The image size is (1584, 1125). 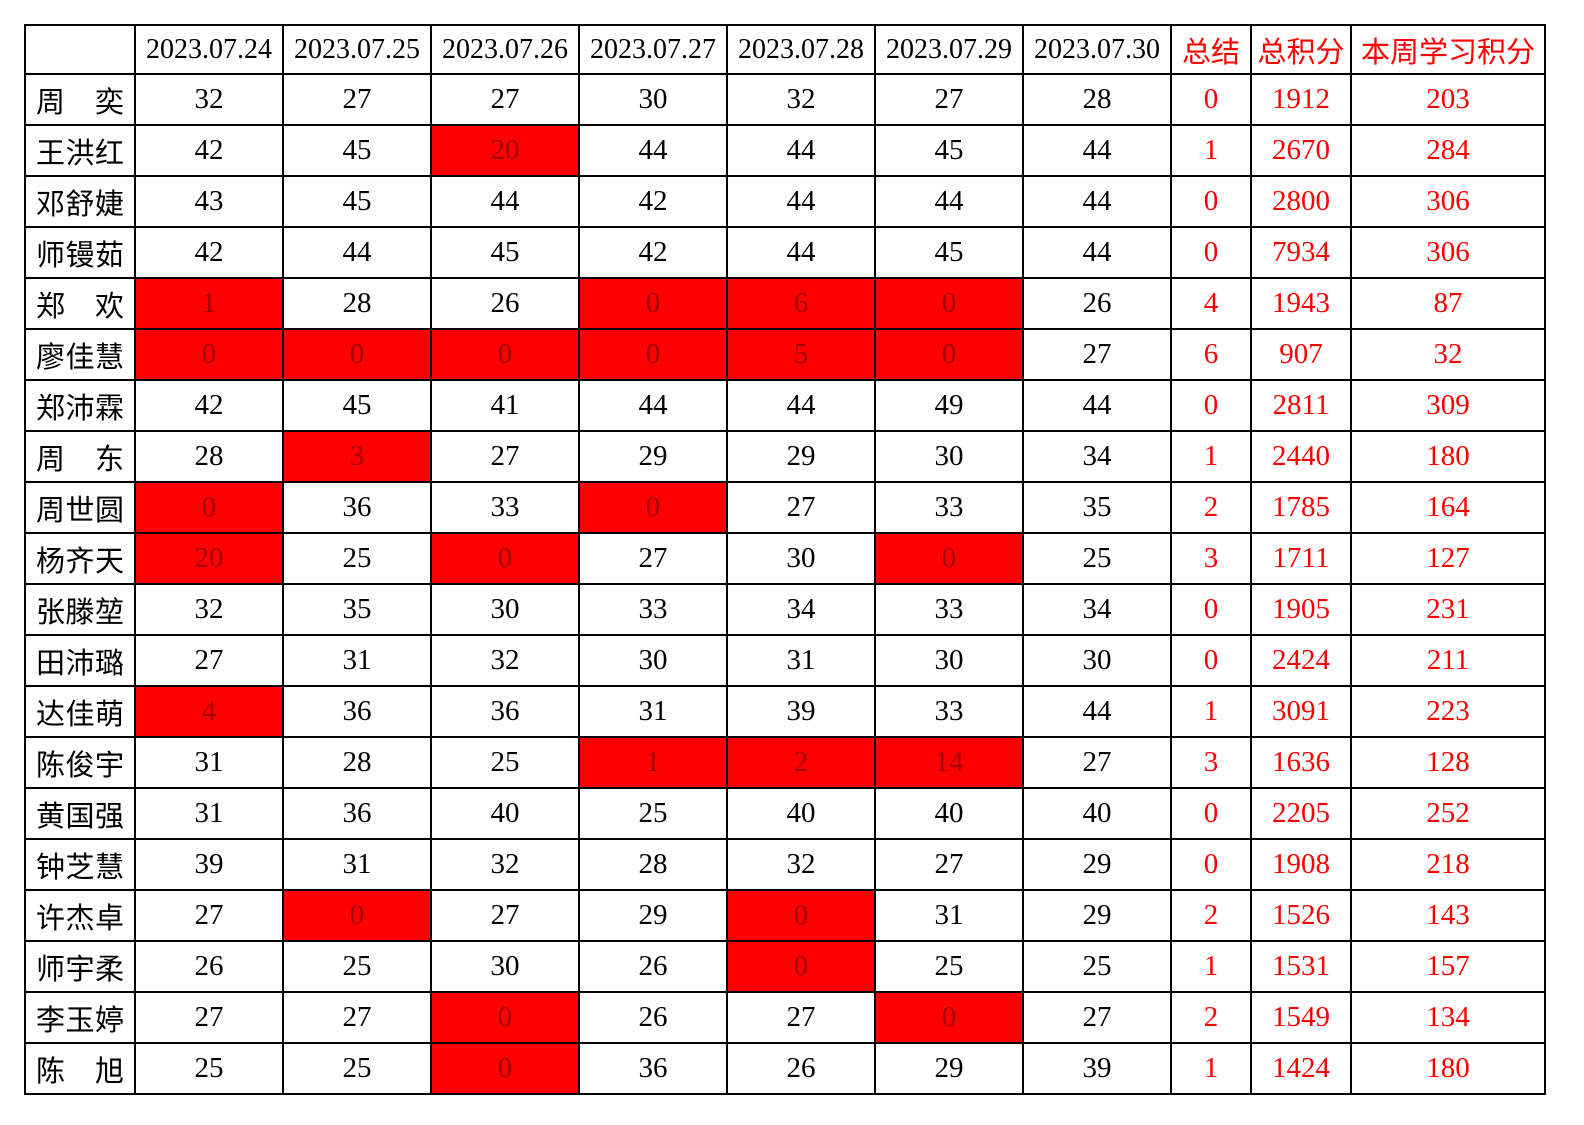 What do you see at coordinates (1448, 354) in the screenshot?
I see `week-points-cell: 32` at bounding box center [1448, 354].